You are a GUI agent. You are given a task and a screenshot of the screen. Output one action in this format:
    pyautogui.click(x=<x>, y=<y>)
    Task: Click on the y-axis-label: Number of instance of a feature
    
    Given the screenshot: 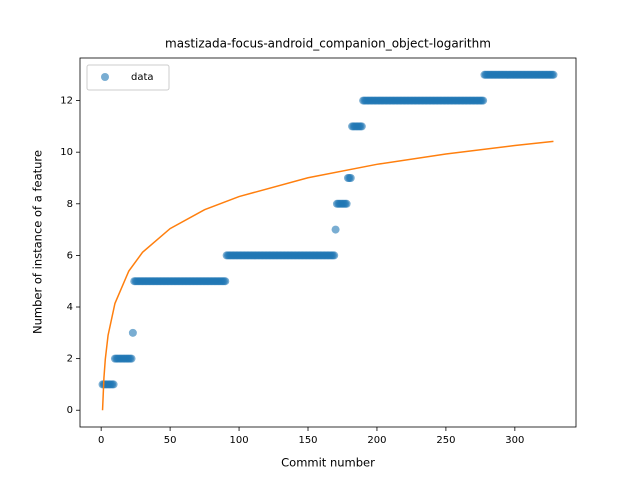 What is the action you would take?
    pyautogui.click(x=38, y=242)
    